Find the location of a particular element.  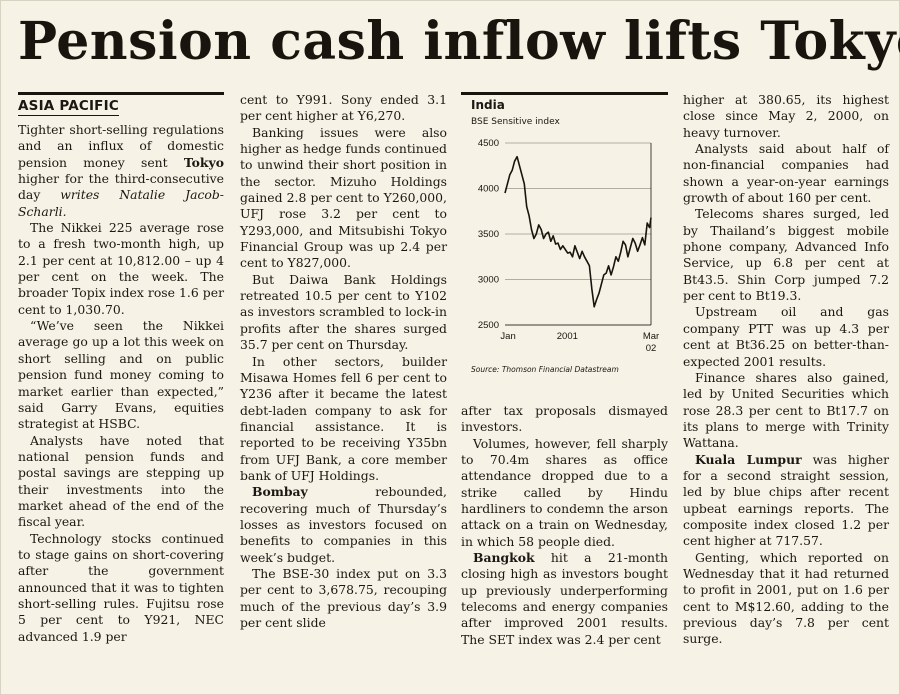

chart-title: India is located at coordinates (488, 105).